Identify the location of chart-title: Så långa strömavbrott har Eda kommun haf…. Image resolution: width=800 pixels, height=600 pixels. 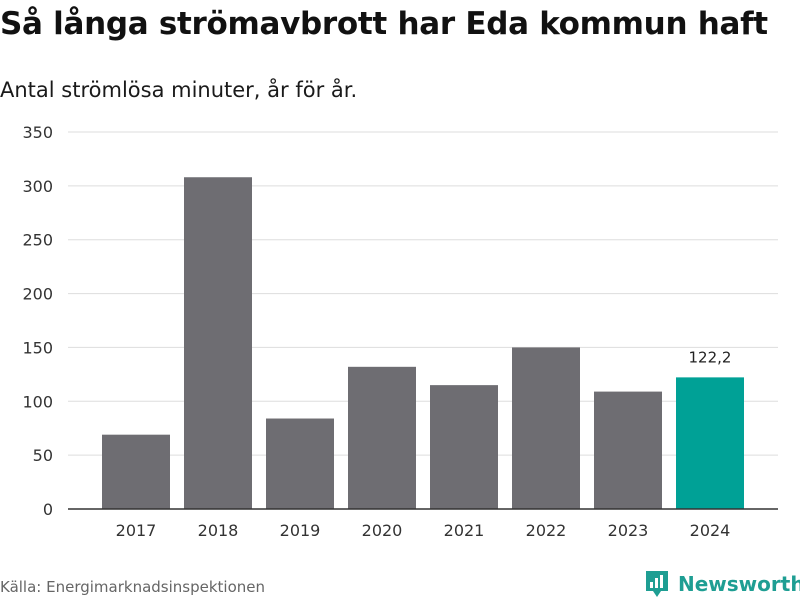
(384, 24).